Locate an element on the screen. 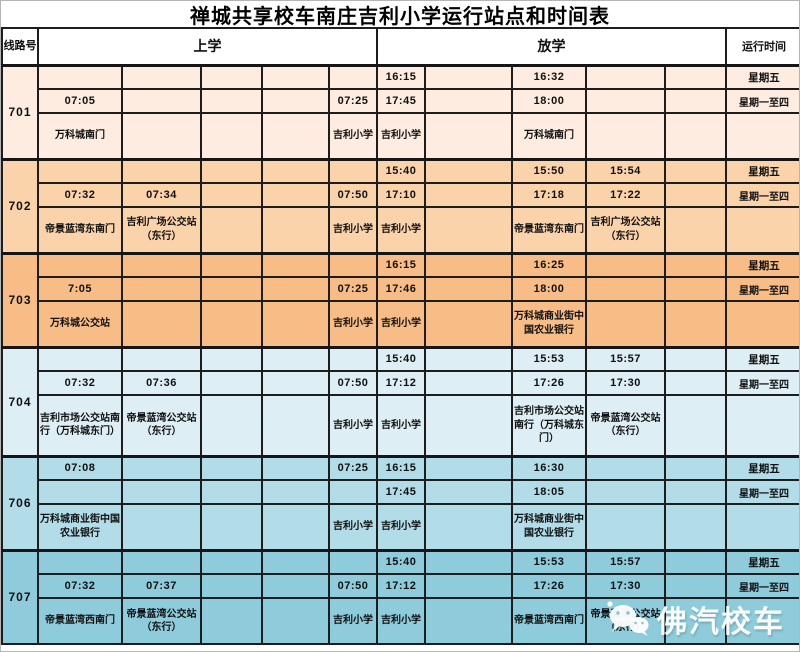 This screenshot has width=800, height=652. time-cell: 07:05 is located at coordinates (80, 101).